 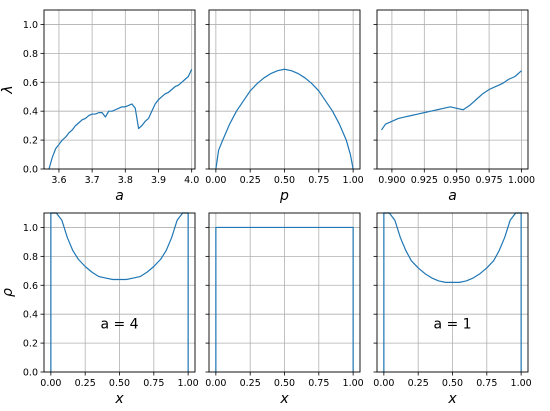 What do you see at coordinates (489, 180) in the screenshot?
I see `x-tick-label: 0.975` at bounding box center [489, 180].